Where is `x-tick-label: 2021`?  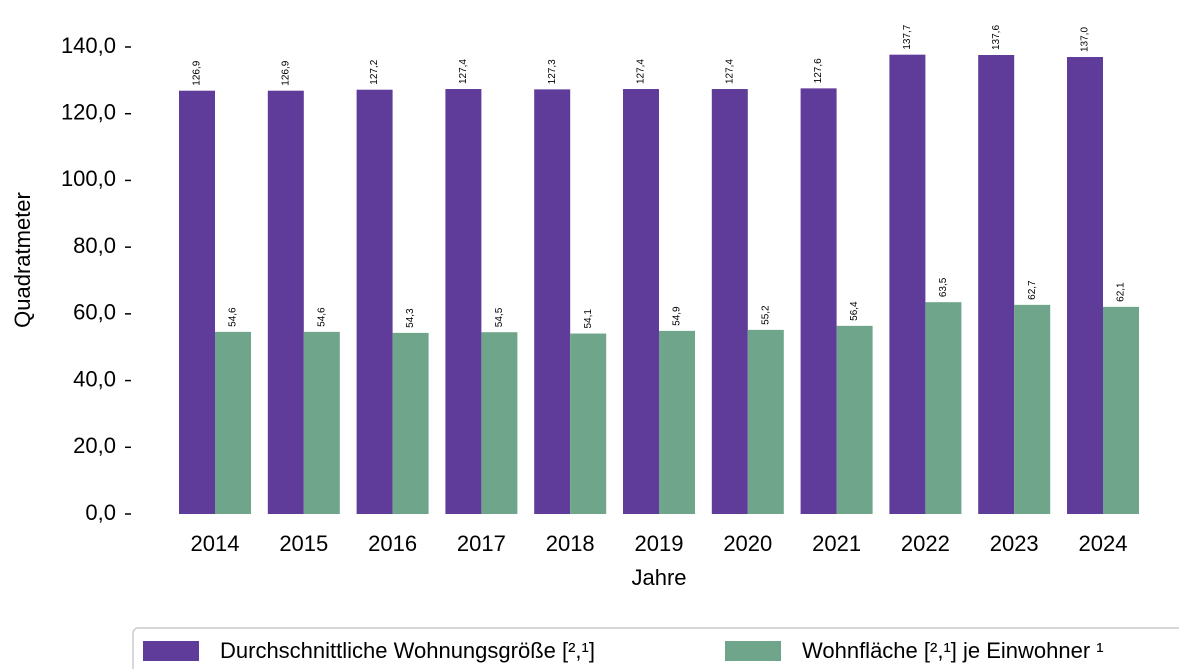
x-tick-label: 2021 is located at coordinates (836, 543).